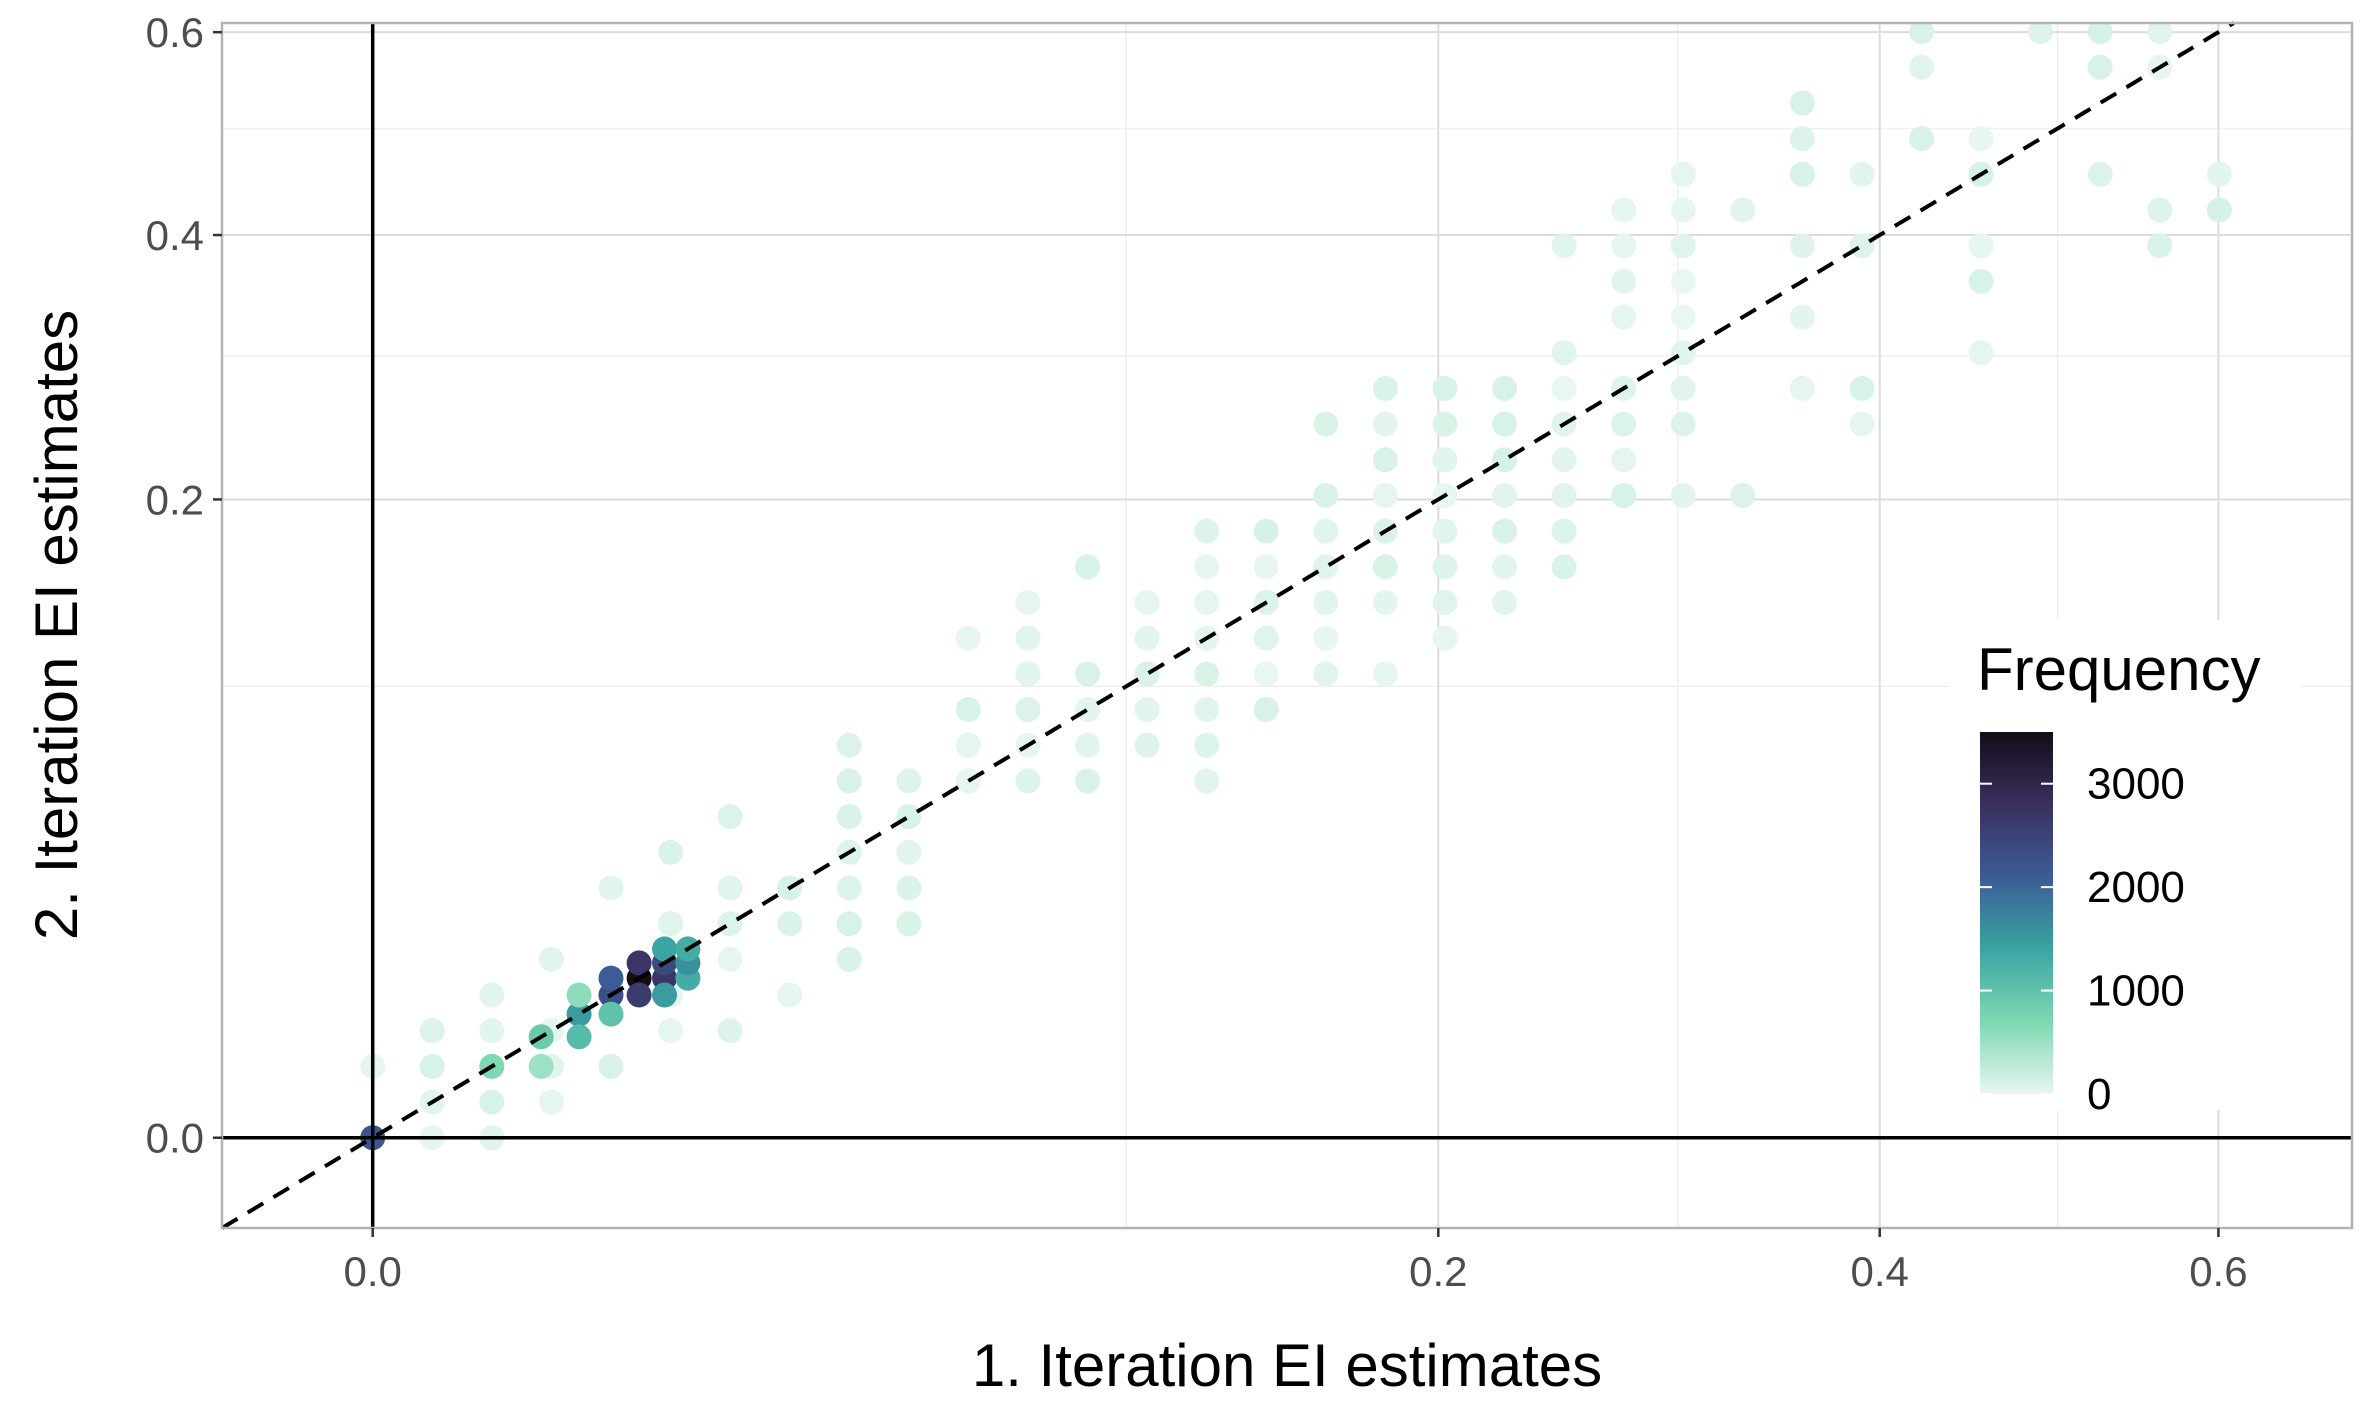 This screenshot has height=1417, width=2362. I want to click on x-tick-label: 0.0, so click(373, 1271).